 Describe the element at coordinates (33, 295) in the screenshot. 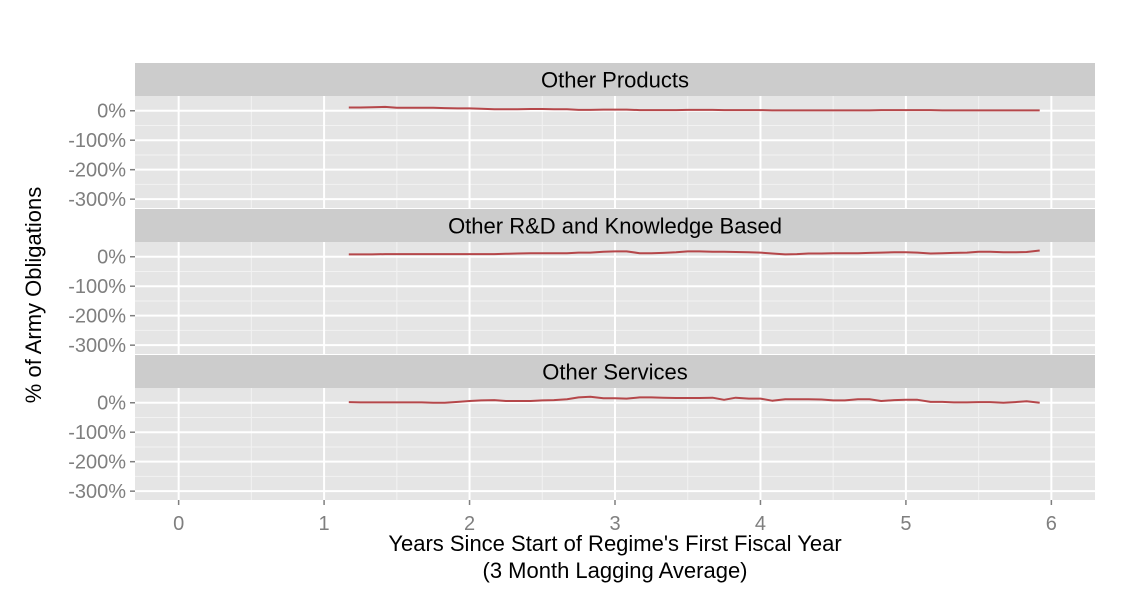

I see `y-axis-title: % of Army Obligations` at that location.